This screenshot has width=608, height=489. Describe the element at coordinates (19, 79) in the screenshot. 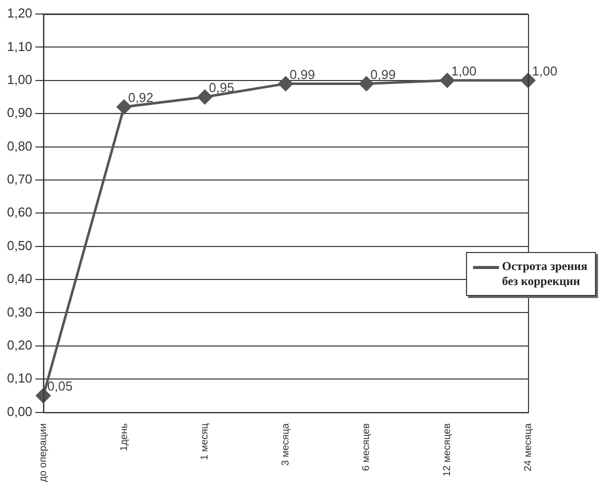

I see `y-tick-label: 1,00` at that location.